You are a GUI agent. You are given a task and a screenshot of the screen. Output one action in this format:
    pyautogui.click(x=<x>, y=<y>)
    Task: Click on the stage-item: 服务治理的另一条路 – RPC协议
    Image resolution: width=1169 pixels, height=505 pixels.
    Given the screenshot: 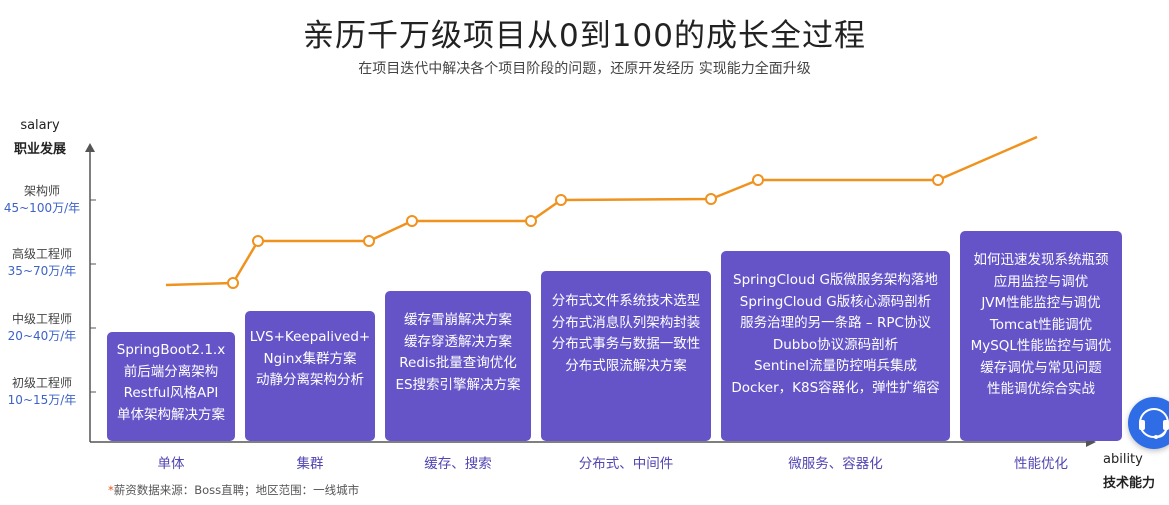 What is the action you would take?
    pyautogui.click(x=835, y=323)
    